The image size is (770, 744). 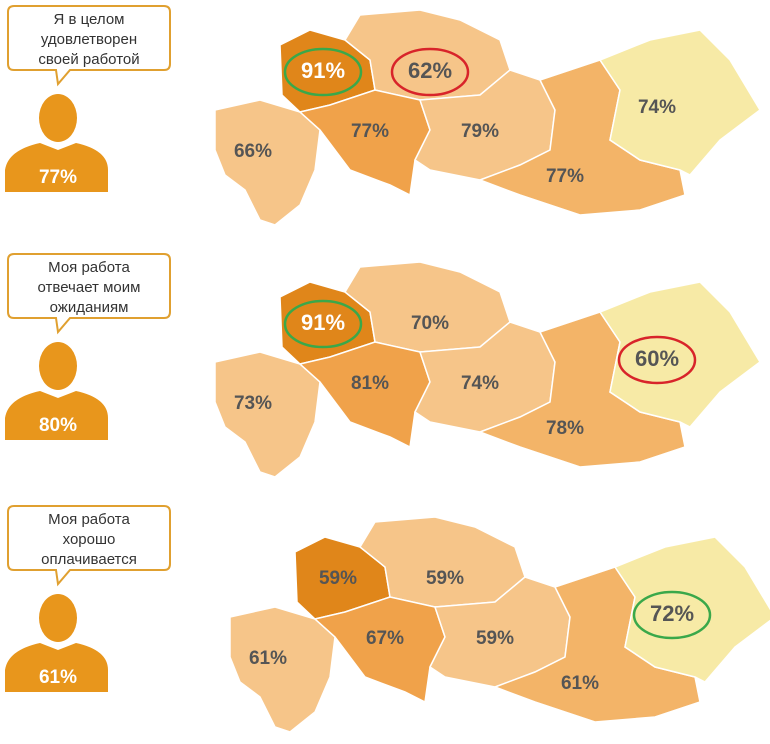 I want to click on sidebar: Моя работа хорошо оплачивается 61%, so click(x=88, y=598).